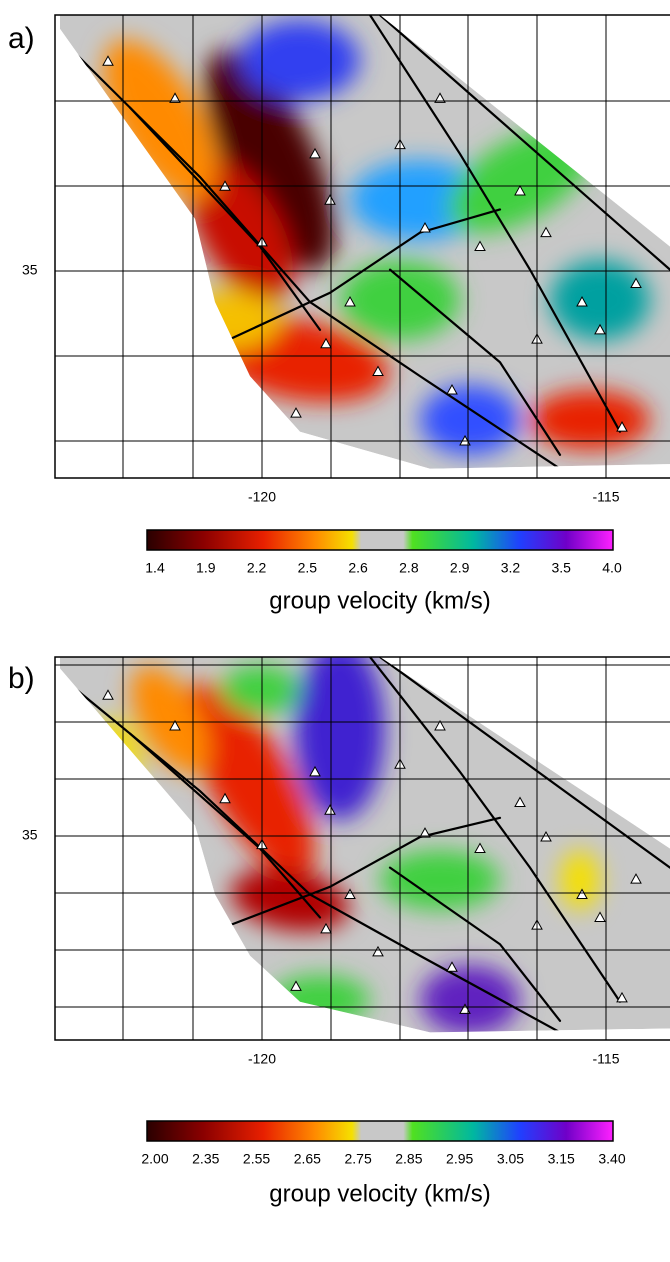 The width and height of the screenshot is (670, 1262). I want to click on colorbar-tick-label: 2.95, so click(459, 1159).